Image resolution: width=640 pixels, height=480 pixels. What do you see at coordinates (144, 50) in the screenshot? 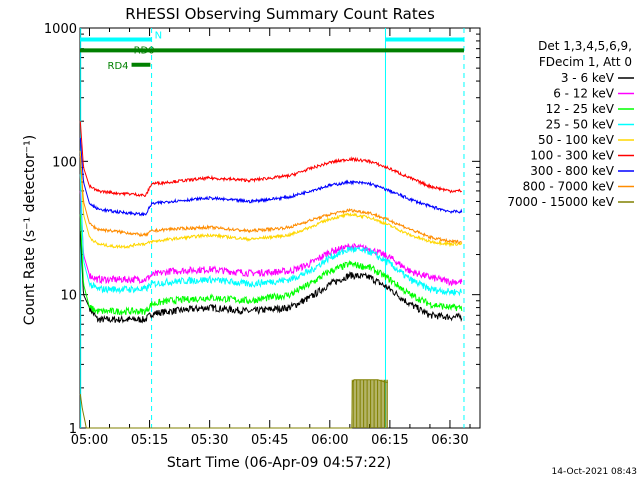
I see `segment-label: RD0` at bounding box center [144, 50].